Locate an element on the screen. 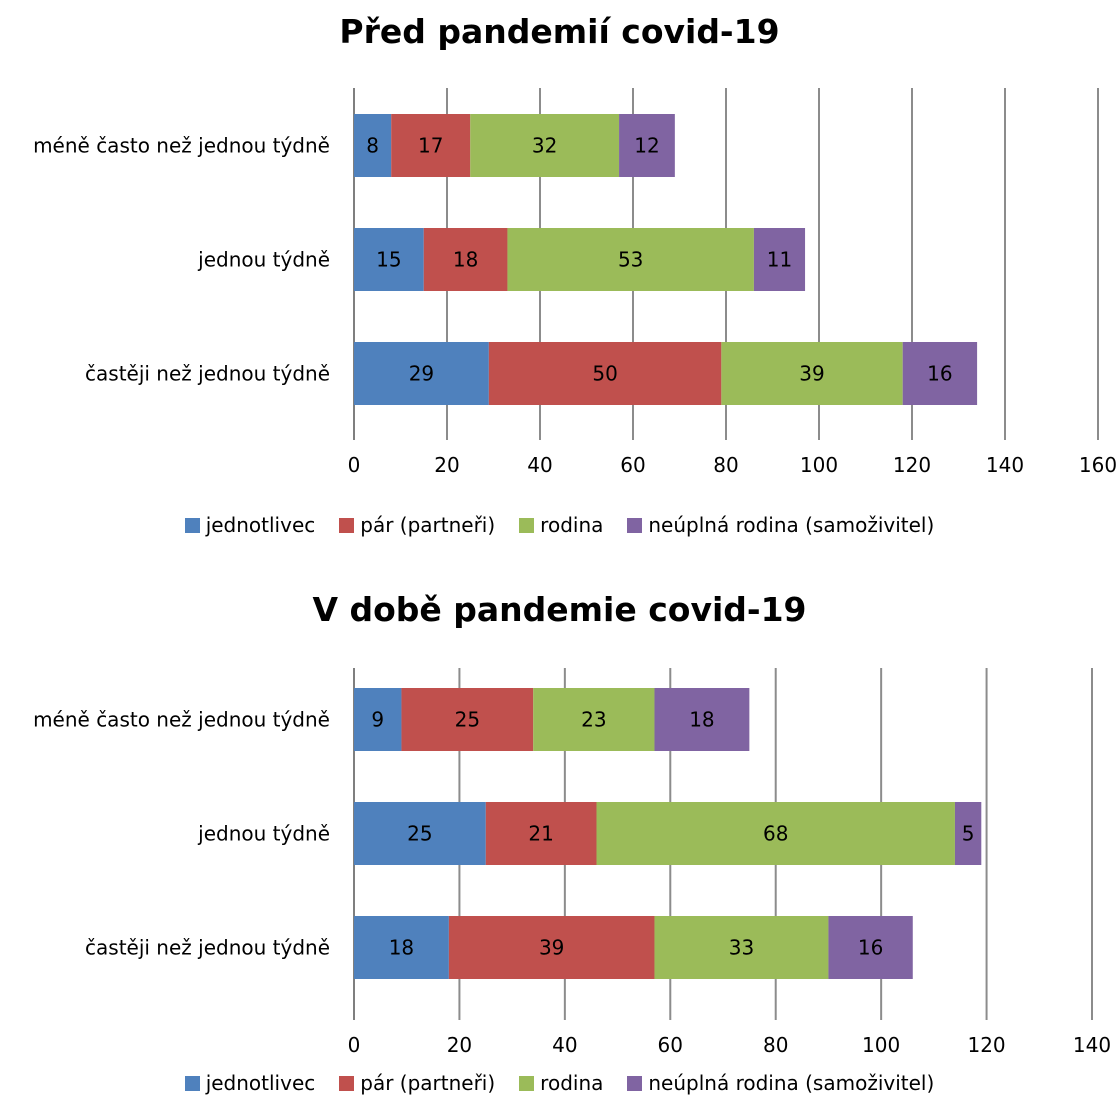  x-tick-label: 160 is located at coordinates (1098, 465).